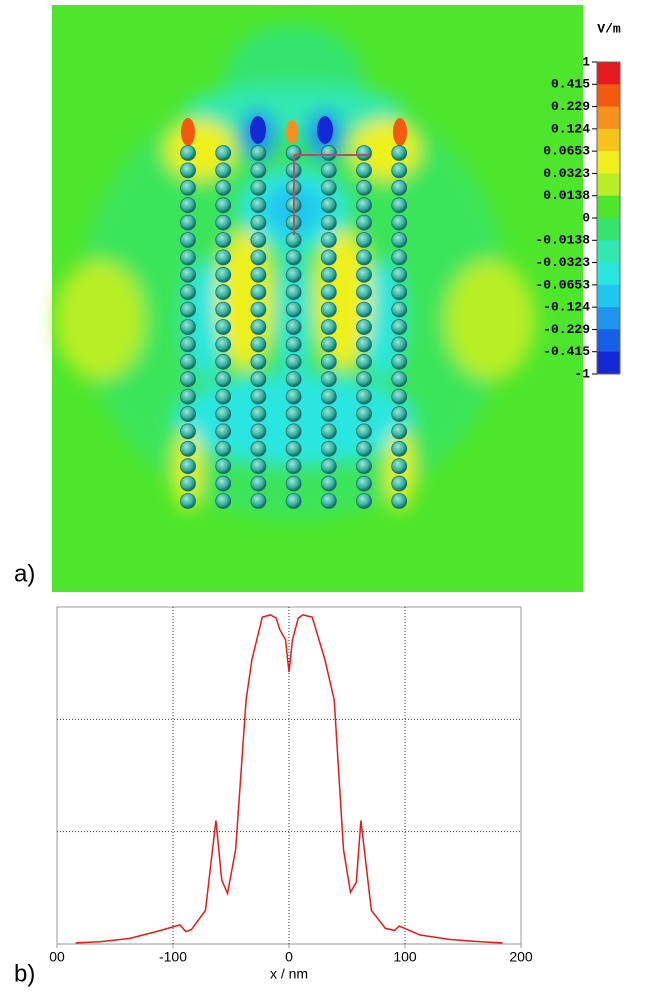  What do you see at coordinates (562, 240) in the screenshot?
I see `colorbar-tick-label: -0.0138` at bounding box center [562, 240].